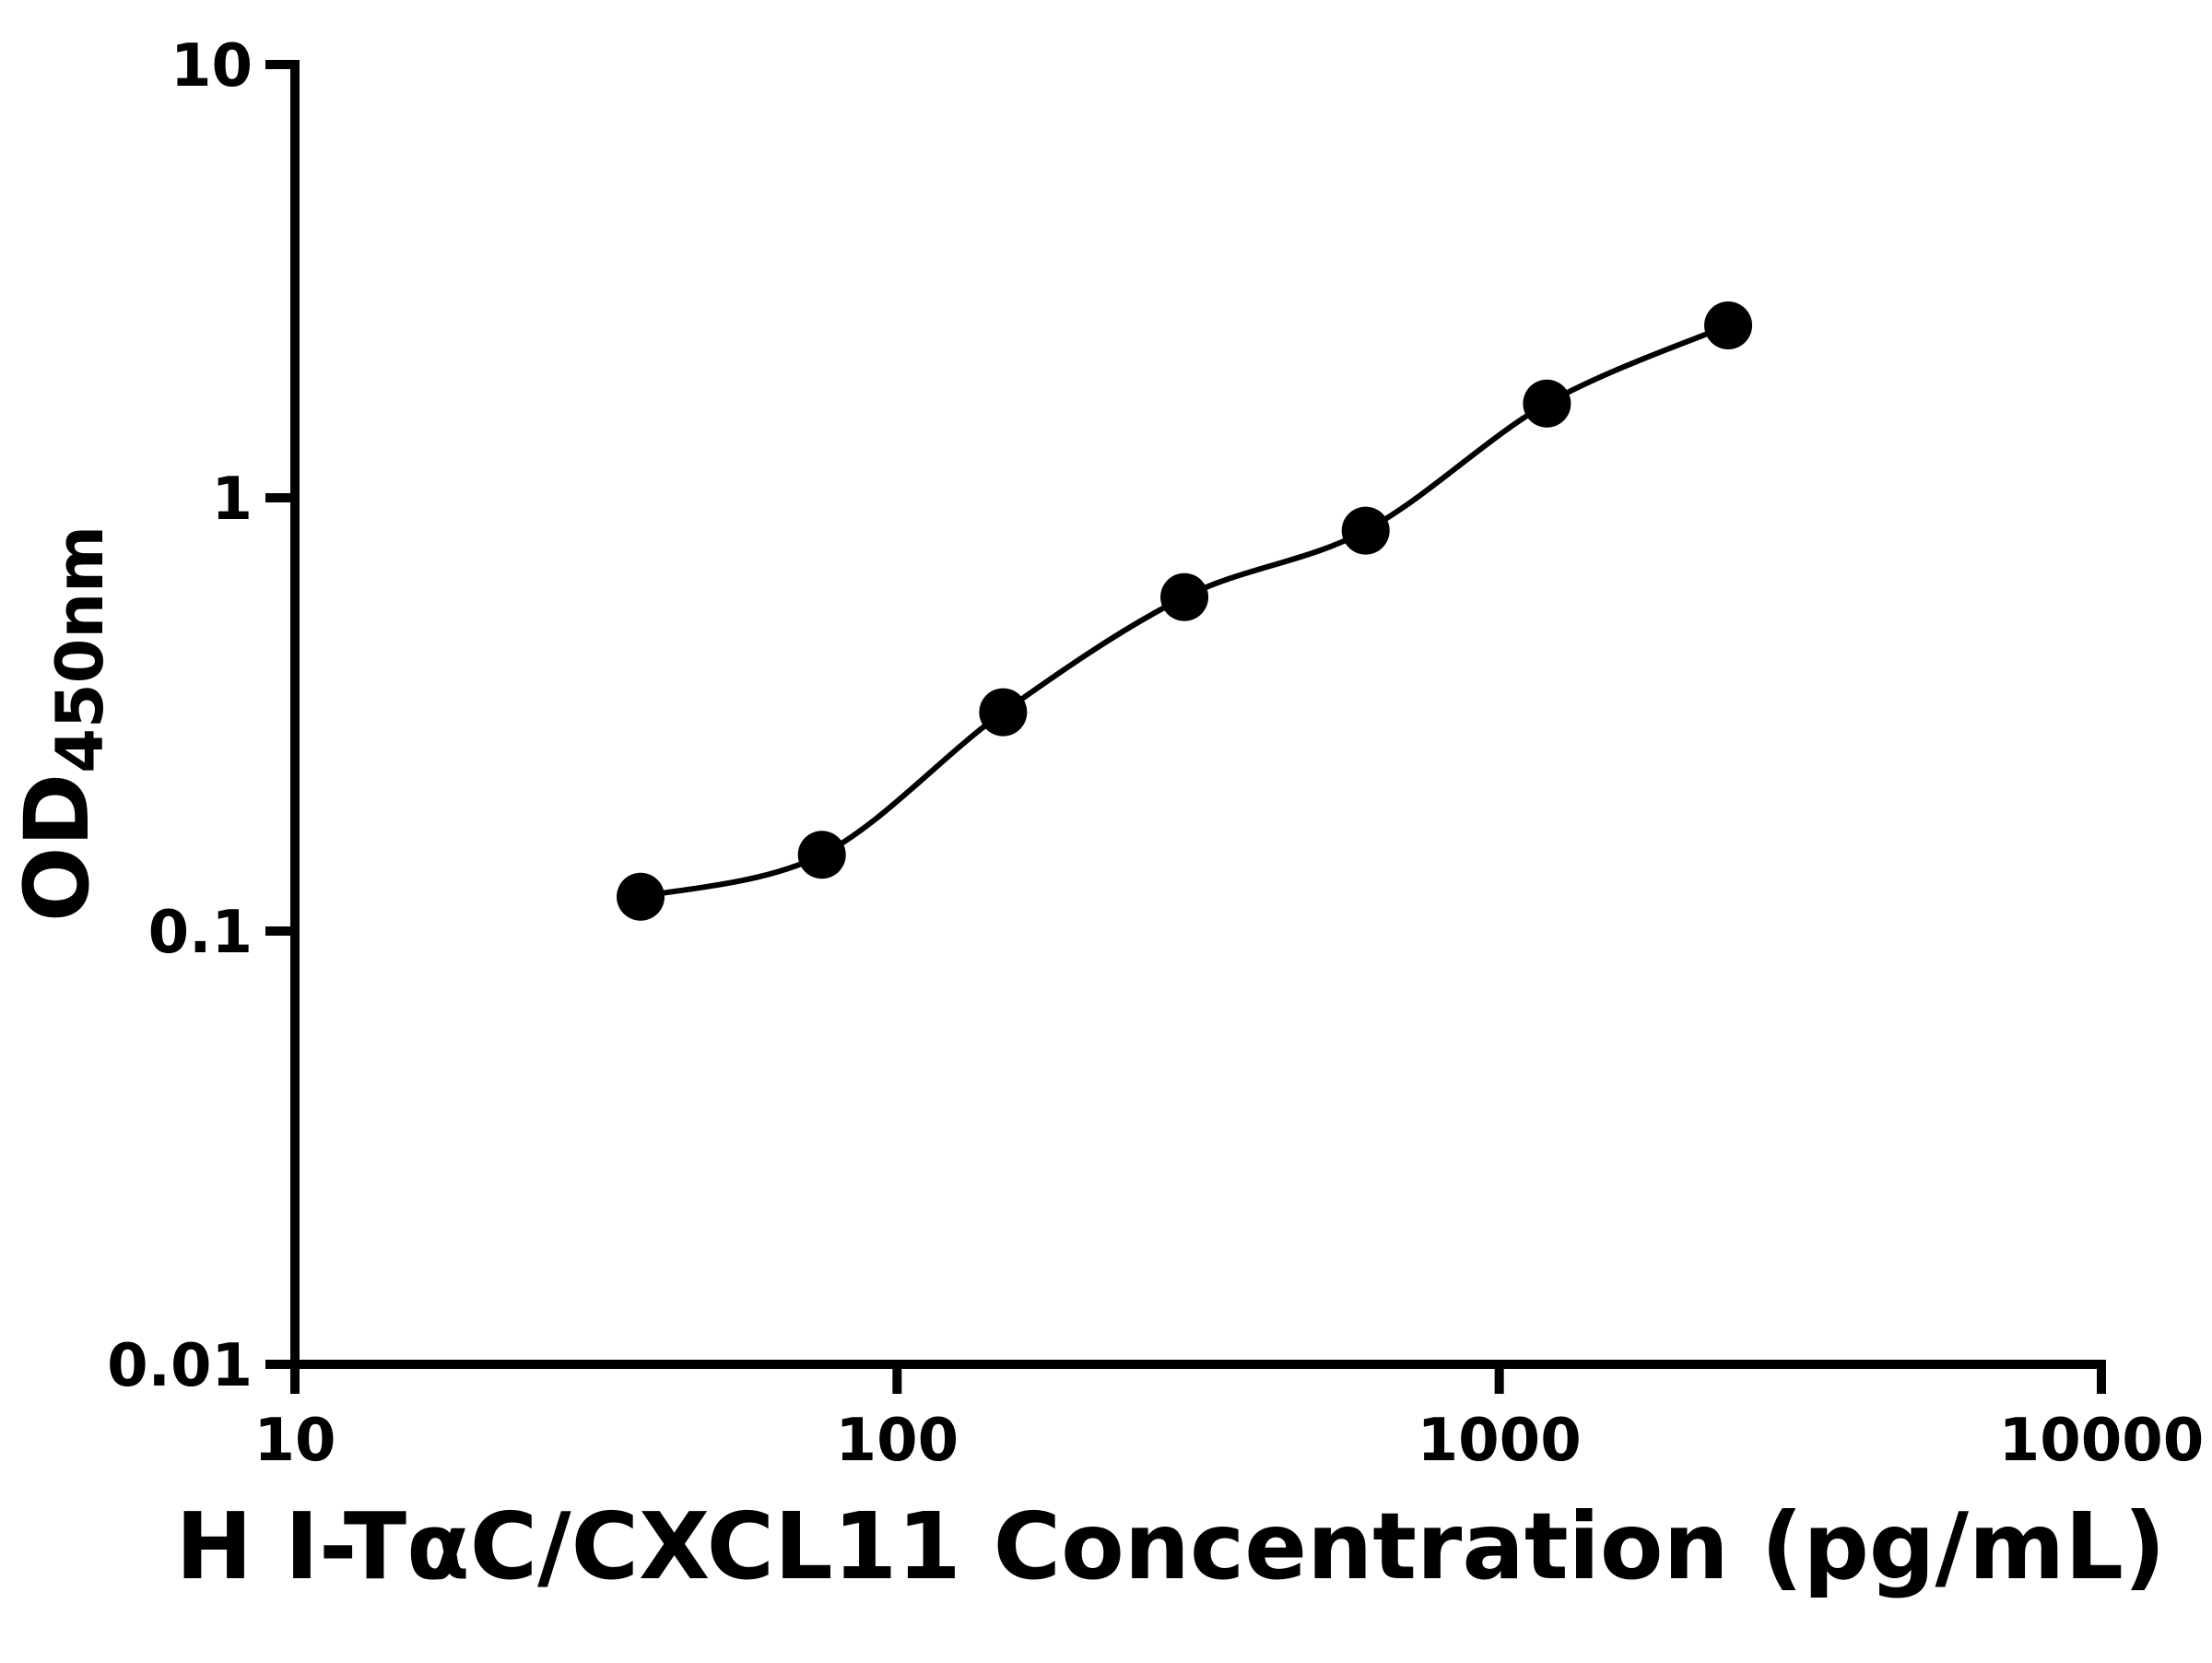 This screenshot has width=2212, height=1663. What do you see at coordinates (200, 933) in the screenshot?
I see `y-tick-label: 0.1` at bounding box center [200, 933].